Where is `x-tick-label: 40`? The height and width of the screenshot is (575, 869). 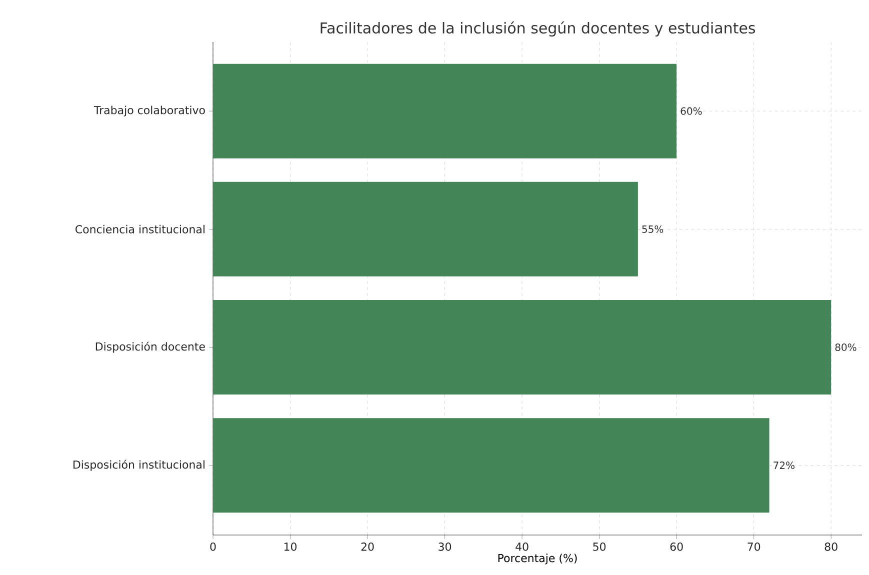
x-tick-label: 40 is located at coordinates (522, 546).